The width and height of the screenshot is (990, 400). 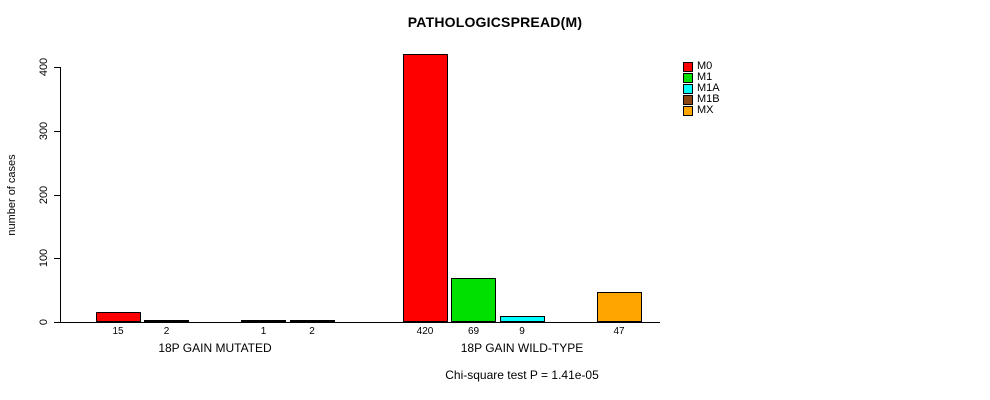 I want to click on legend-item: MX, so click(x=701, y=110).